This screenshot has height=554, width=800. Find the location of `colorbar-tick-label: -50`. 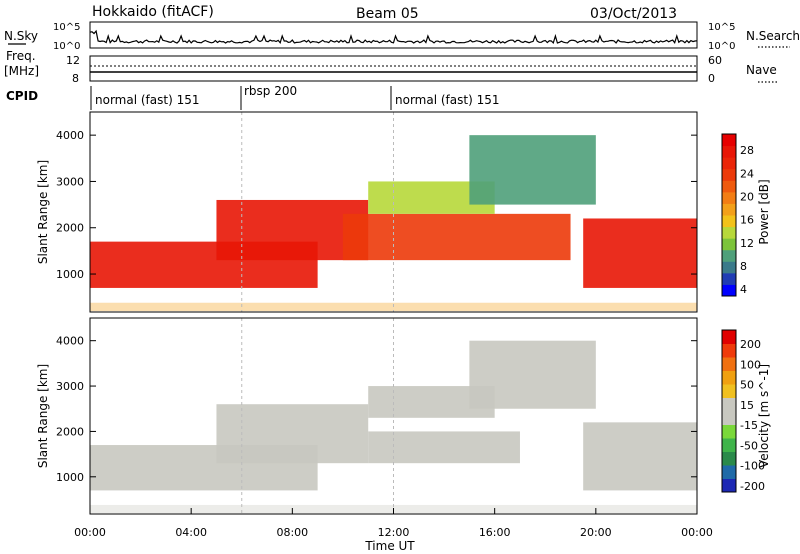

colorbar-tick-label: -50 is located at coordinates (749, 445).